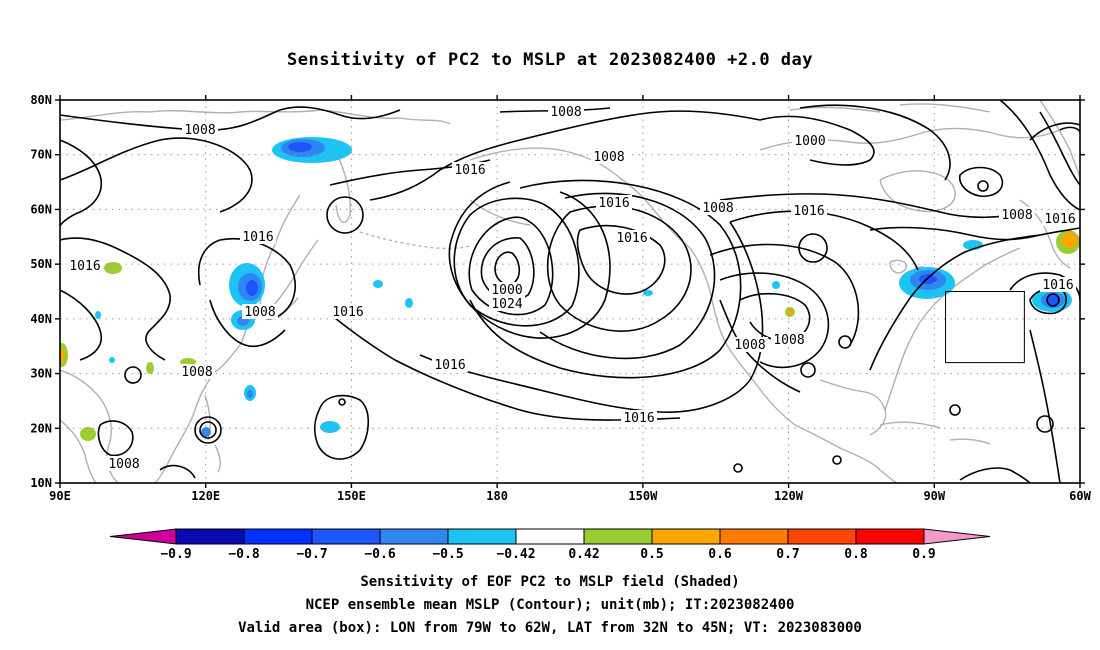 Image resolution: width=1100 pixels, height=650 pixels. Describe the element at coordinates (720, 554) in the screenshot. I see `colorbar-tick-label: 0.6` at that location.